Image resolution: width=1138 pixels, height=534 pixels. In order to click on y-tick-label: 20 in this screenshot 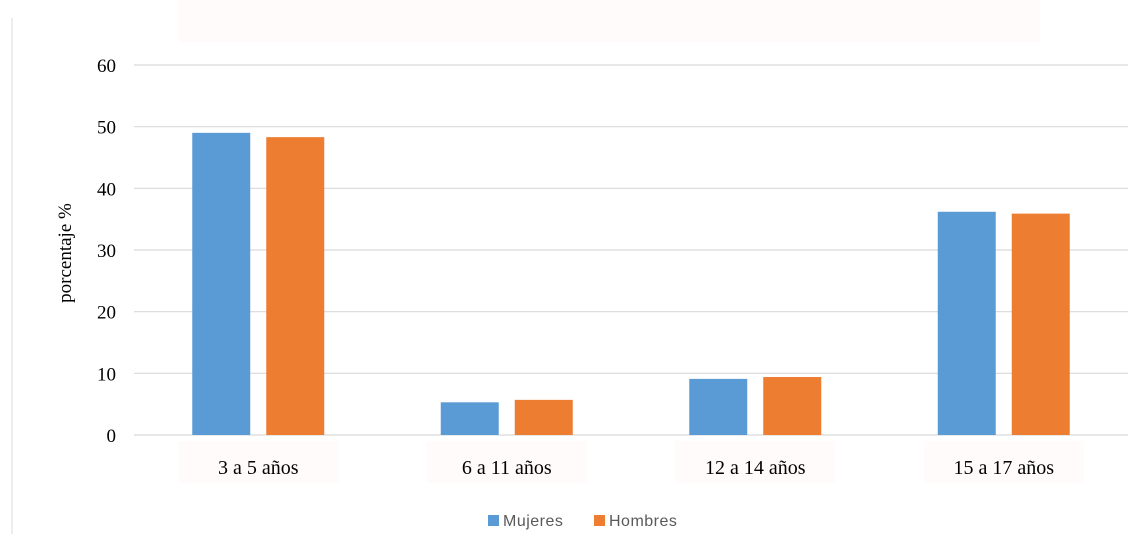, I will do `click(106, 313)`.